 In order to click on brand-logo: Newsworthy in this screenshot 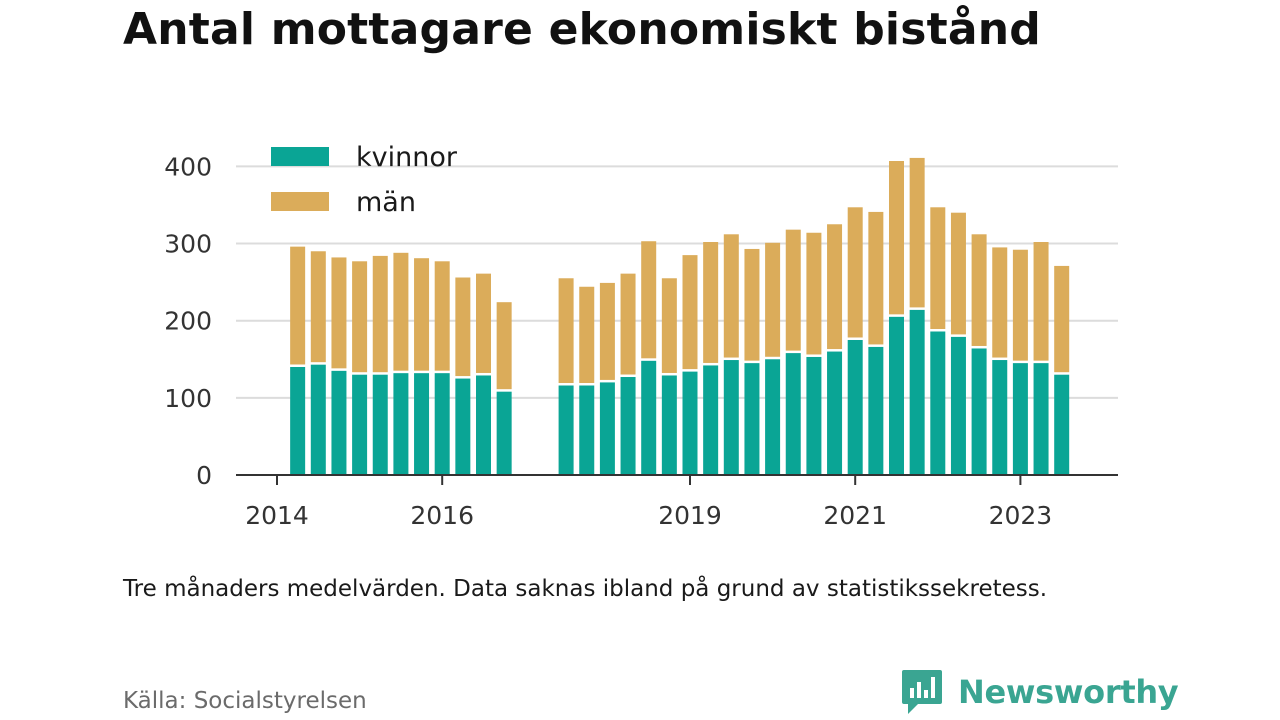, I will do `click(1039, 692)`.